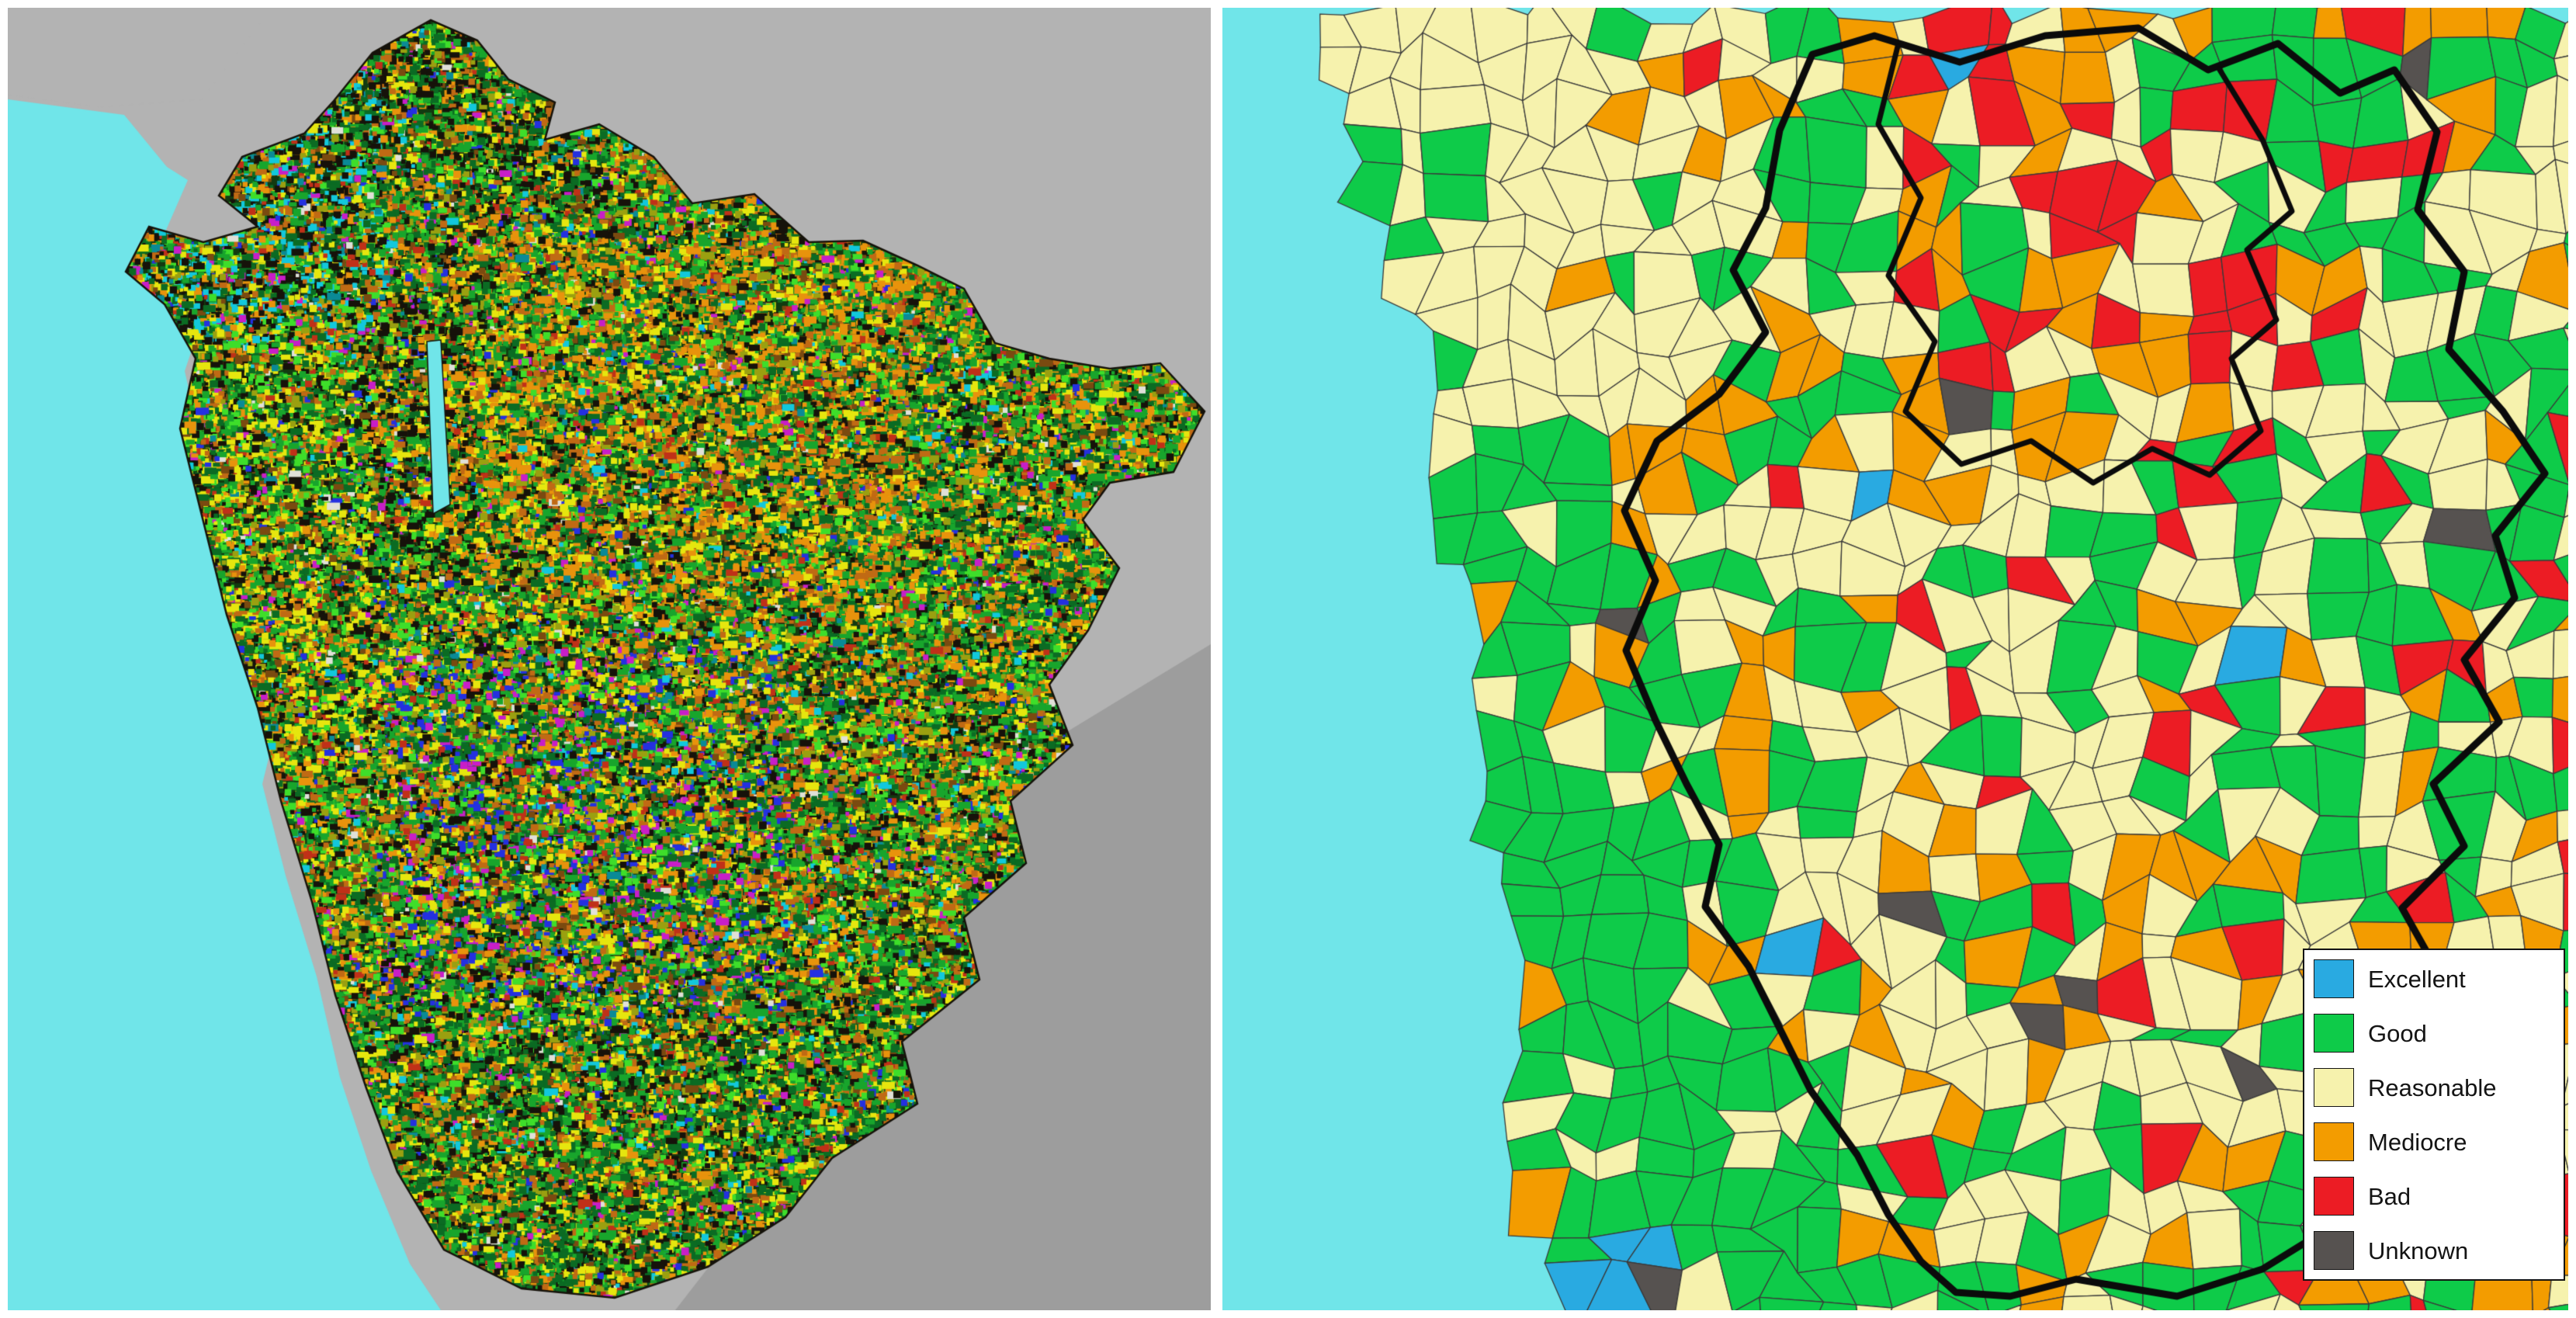 The width and height of the screenshot is (2576, 1318). What do you see at coordinates (2417, 979) in the screenshot?
I see `legend-label: Excellent` at bounding box center [2417, 979].